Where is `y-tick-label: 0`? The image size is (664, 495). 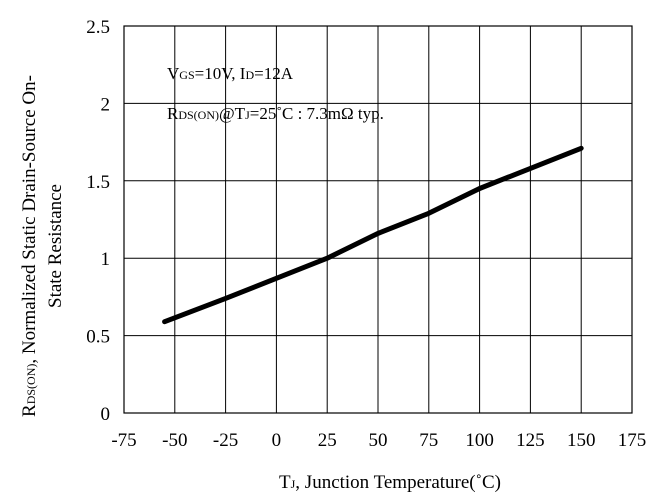 y-tick-label: 0 is located at coordinates (106, 414).